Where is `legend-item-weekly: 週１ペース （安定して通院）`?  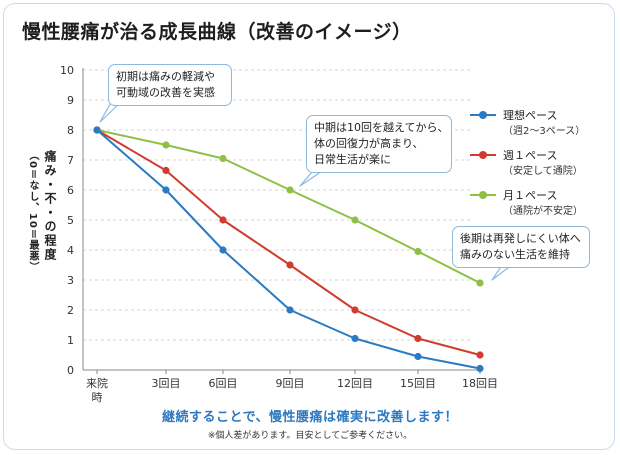
legend-item-weekly: 週１ペース （安定して通院） is located at coordinates (540, 167).